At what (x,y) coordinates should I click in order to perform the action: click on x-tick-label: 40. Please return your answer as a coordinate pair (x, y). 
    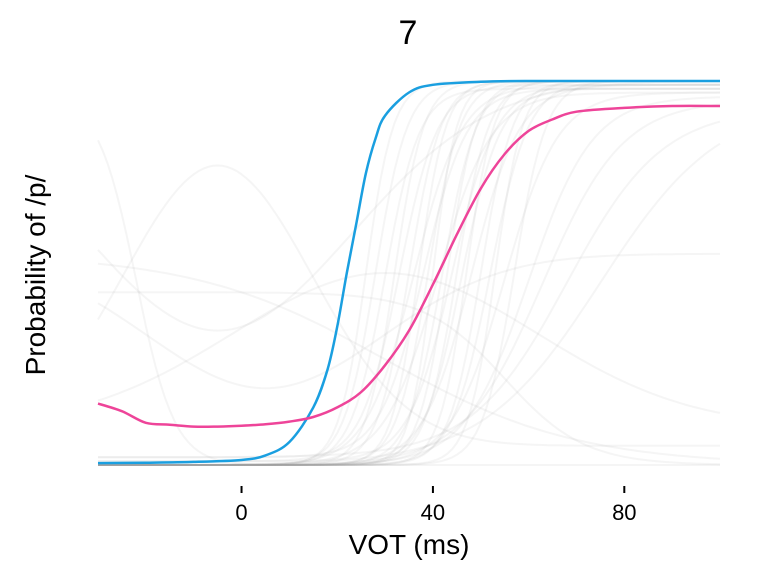
    Looking at the image, I should click on (433, 512).